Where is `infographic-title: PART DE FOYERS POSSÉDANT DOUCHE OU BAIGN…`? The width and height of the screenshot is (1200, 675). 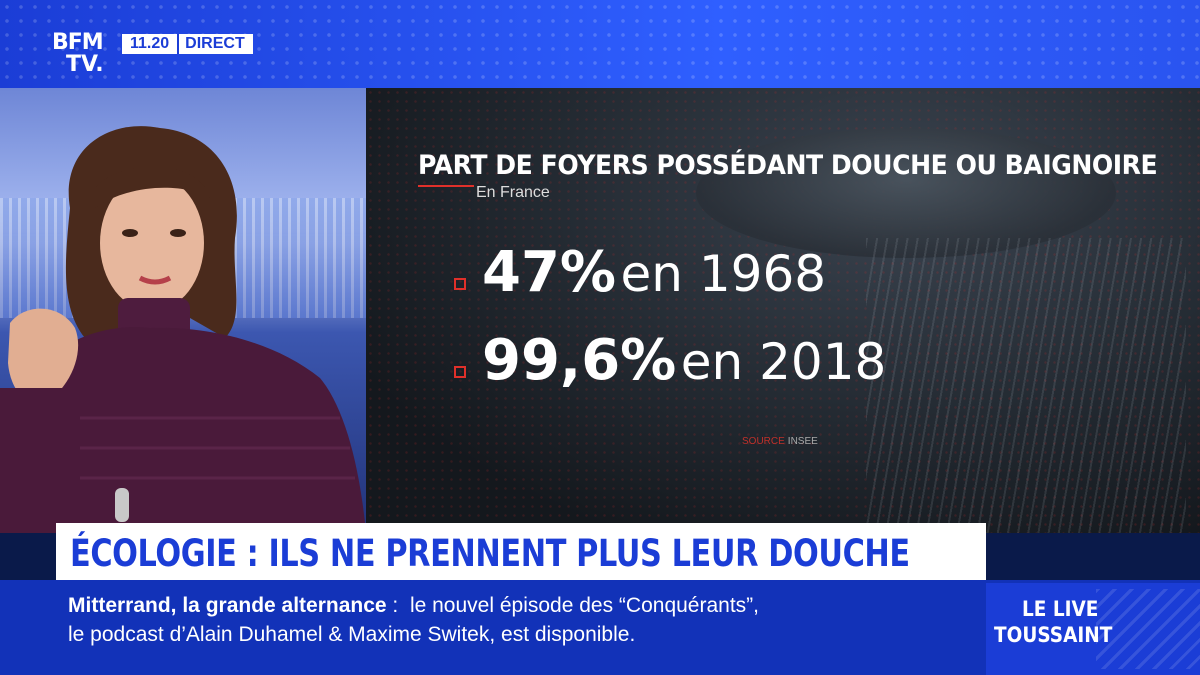 infographic-title: PART DE FOYERS POSSÉDANT DOUCHE OU BAIGN… is located at coordinates (788, 165).